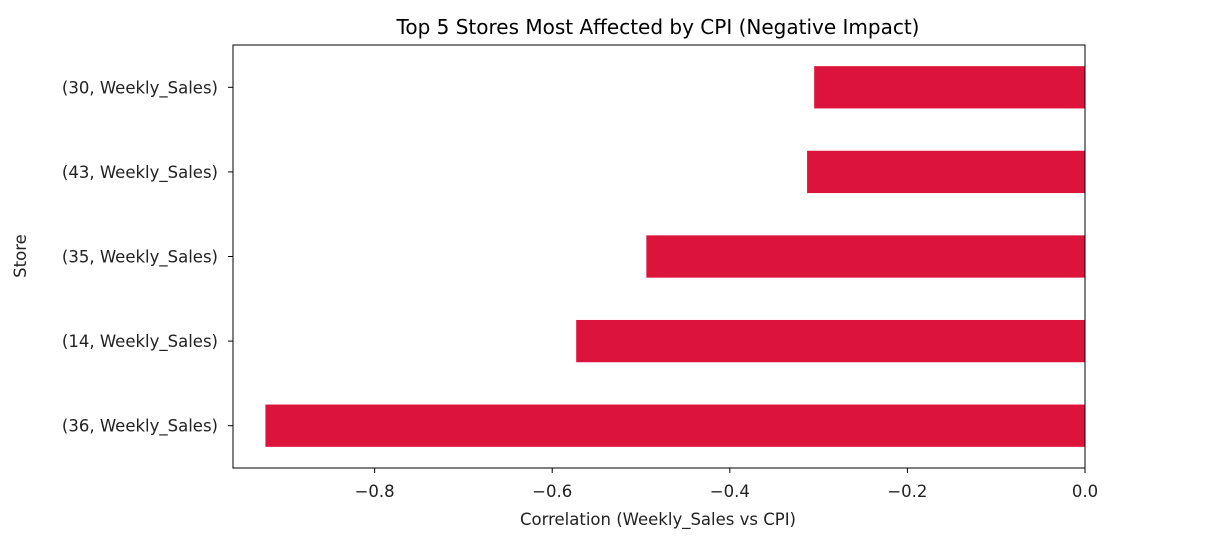  I want to click on x-tick-label-4: −0.2, so click(907, 491).